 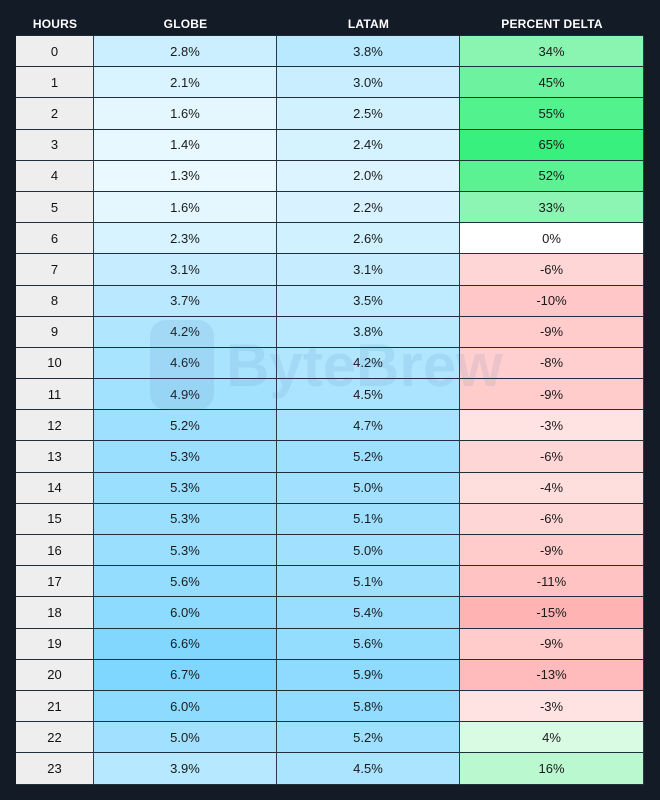 What do you see at coordinates (185, 83) in the screenshot?
I see `globe-cell: 2.1%` at bounding box center [185, 83].